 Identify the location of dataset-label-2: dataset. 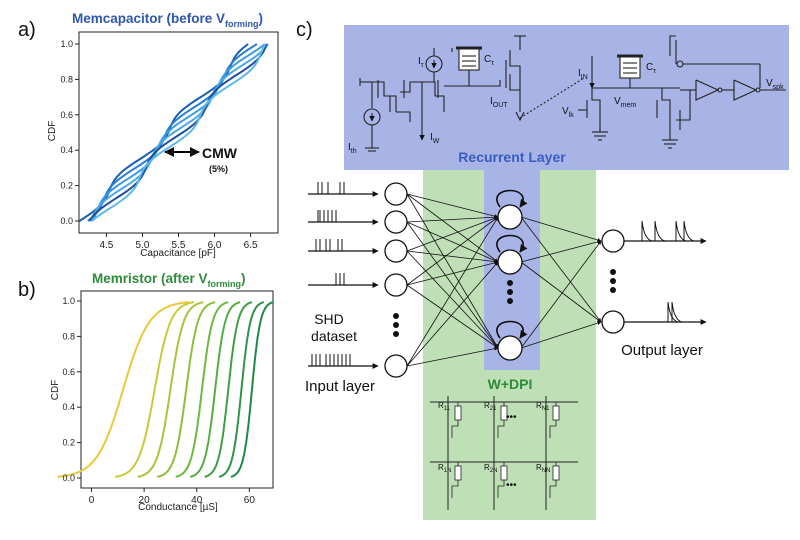
(334, 336).